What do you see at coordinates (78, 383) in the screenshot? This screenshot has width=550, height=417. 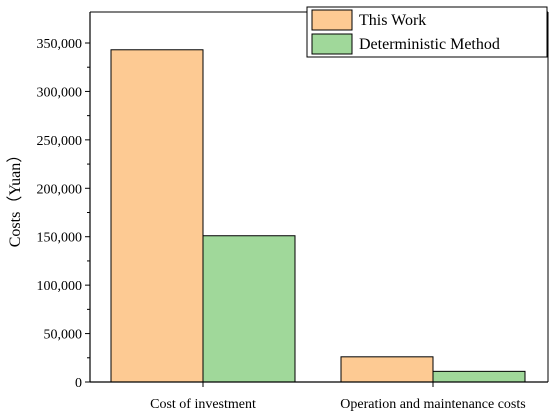 I see `y-tick-label: 0` at bounding box center [78, 383].